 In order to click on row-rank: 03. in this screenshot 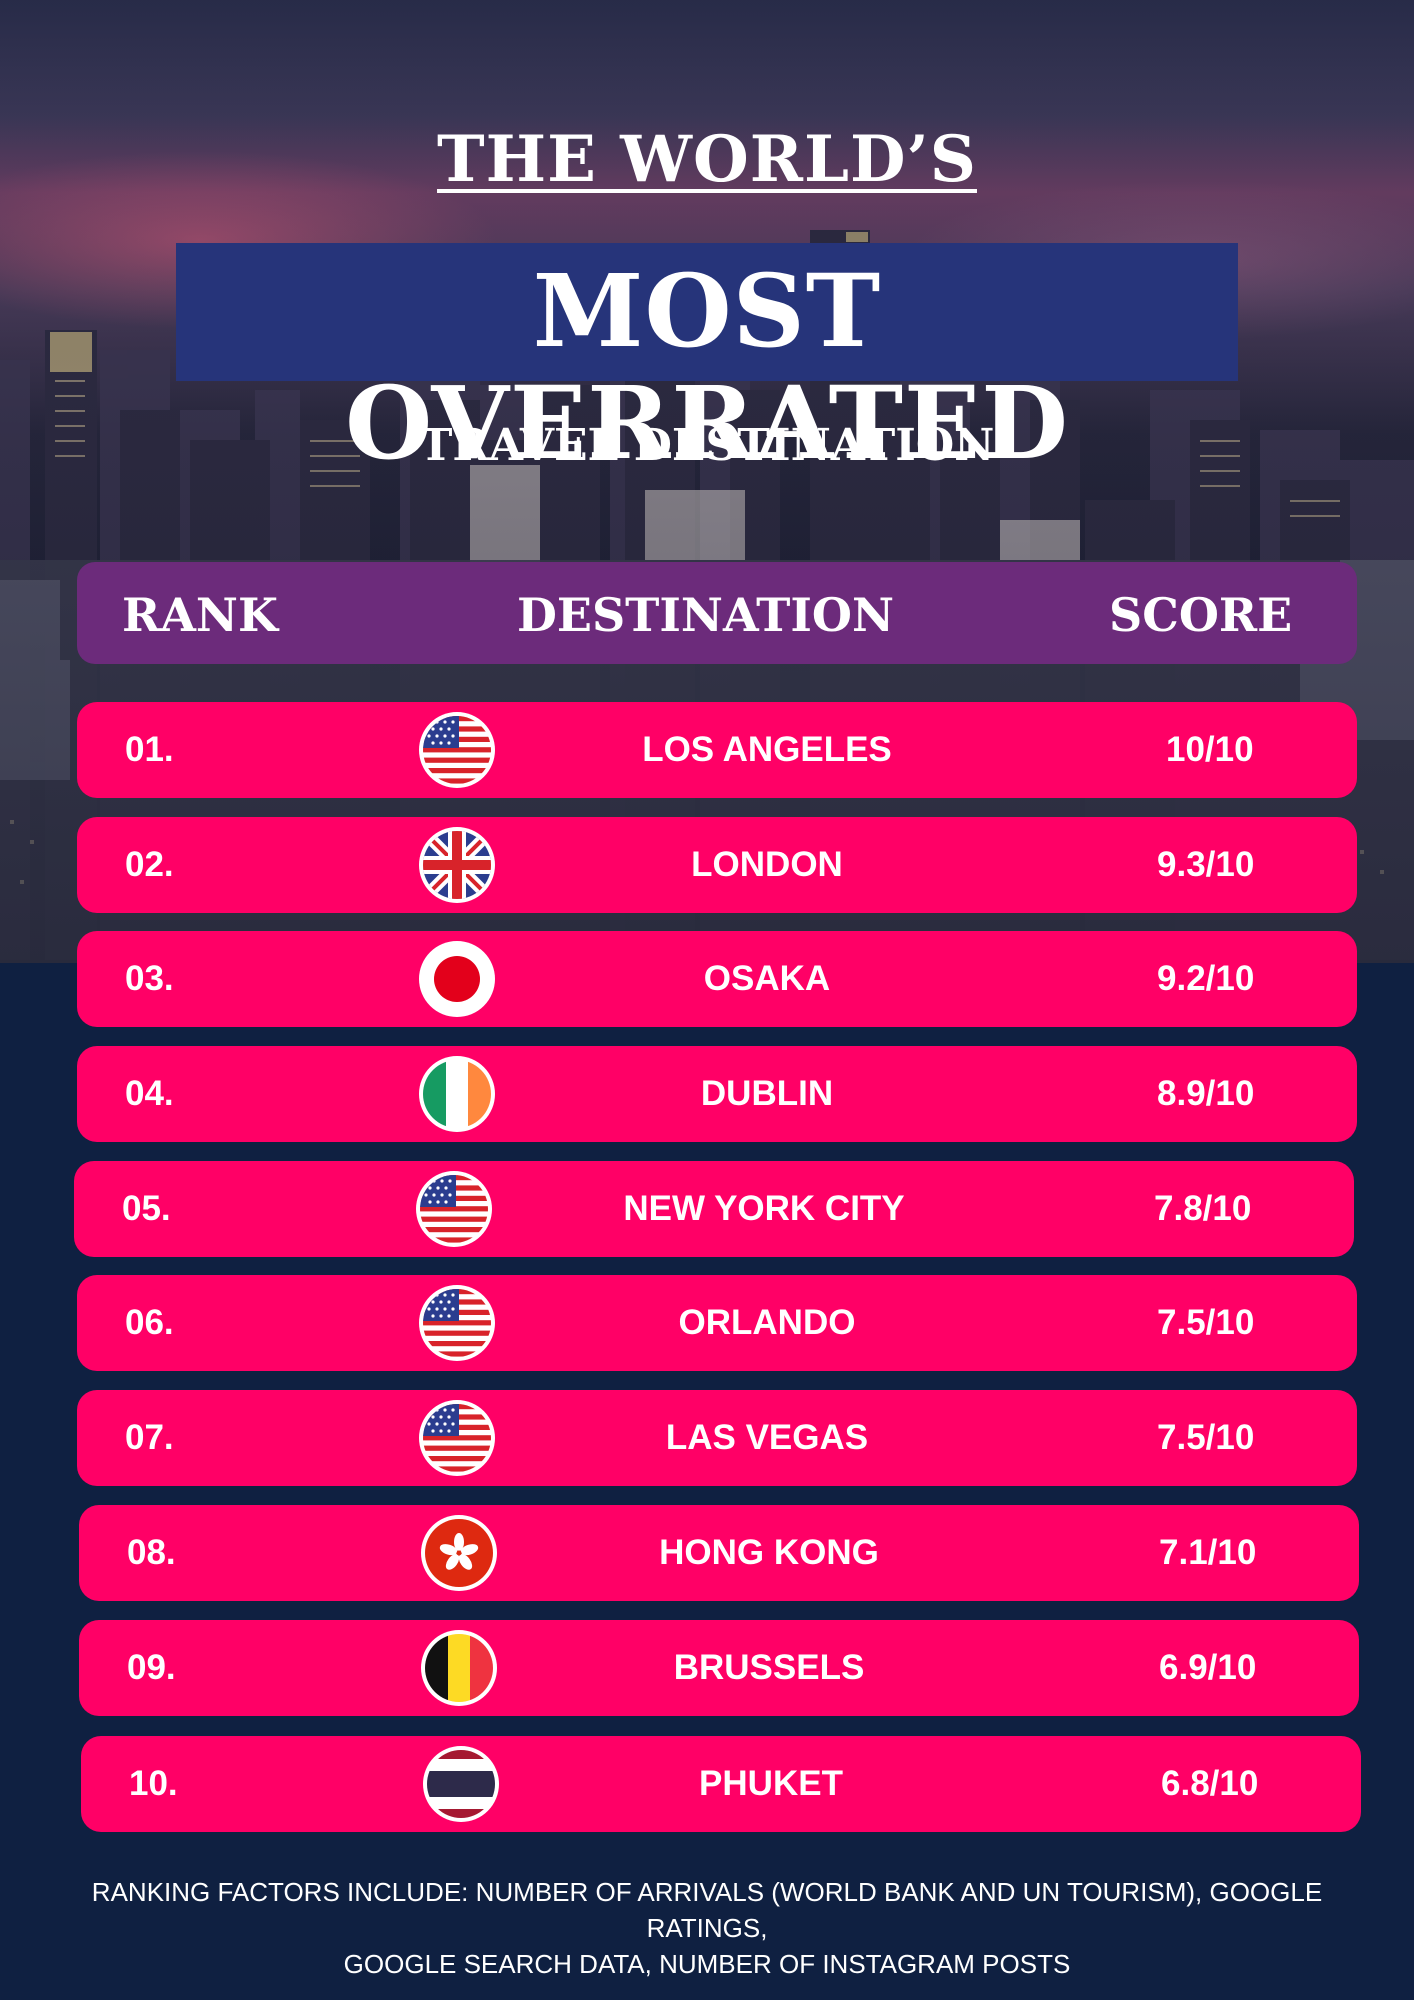, I will do `click(149, 978)`.